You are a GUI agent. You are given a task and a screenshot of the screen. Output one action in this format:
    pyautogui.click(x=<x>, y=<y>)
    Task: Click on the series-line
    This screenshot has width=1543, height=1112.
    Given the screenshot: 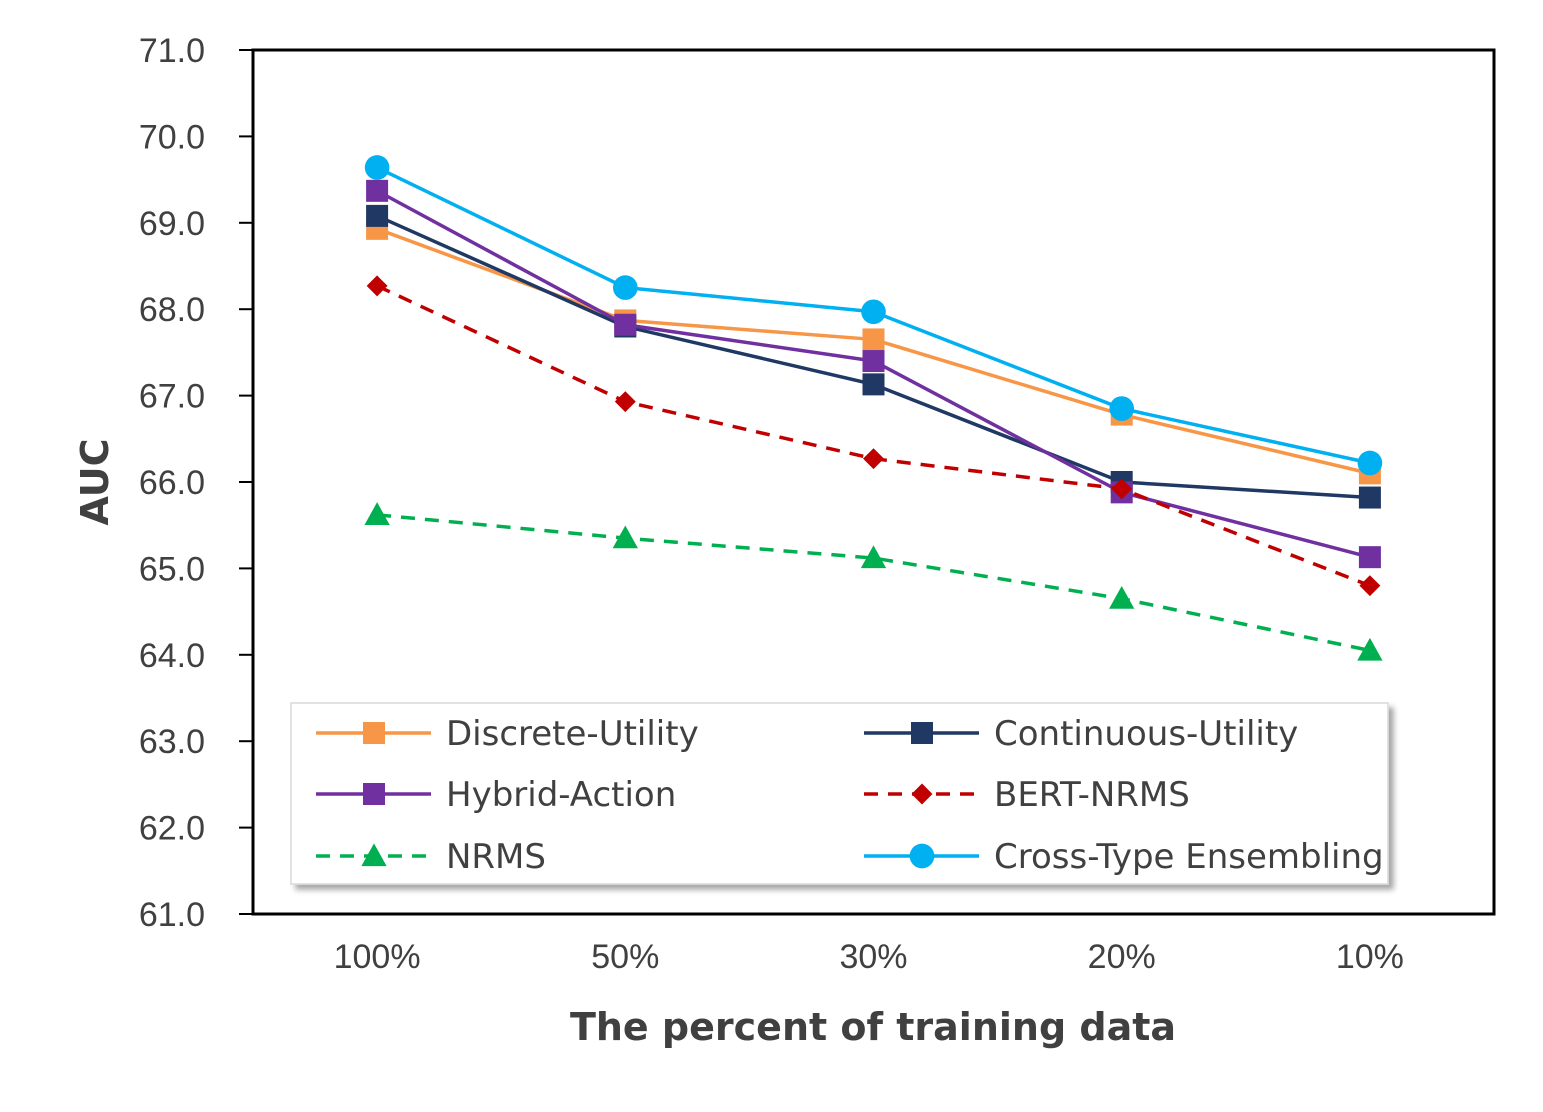 What is the action you would take?
    pyautogui.click(x=873, y=583)
    